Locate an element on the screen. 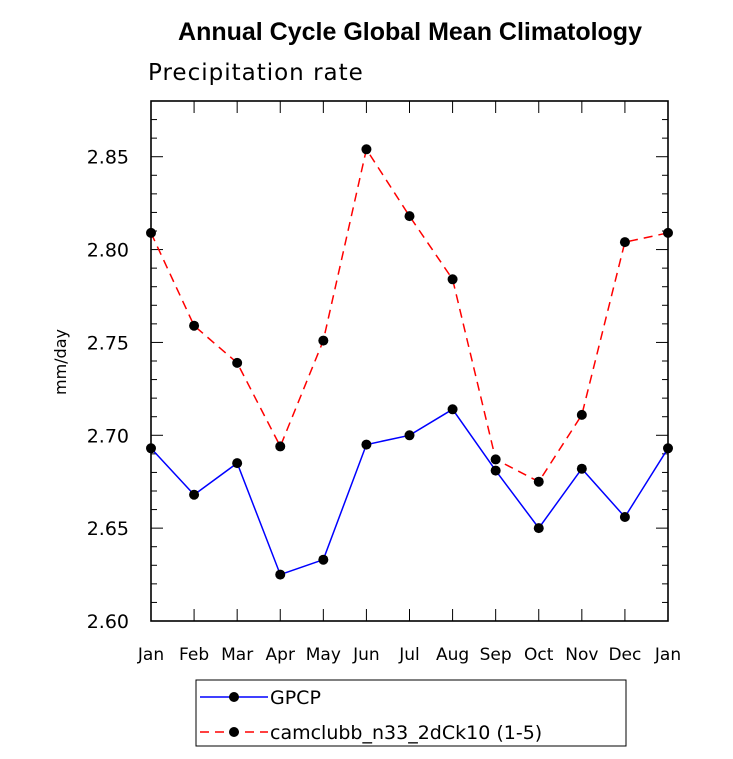  x-tick-label: Nov is located at coordinates (581, 655).